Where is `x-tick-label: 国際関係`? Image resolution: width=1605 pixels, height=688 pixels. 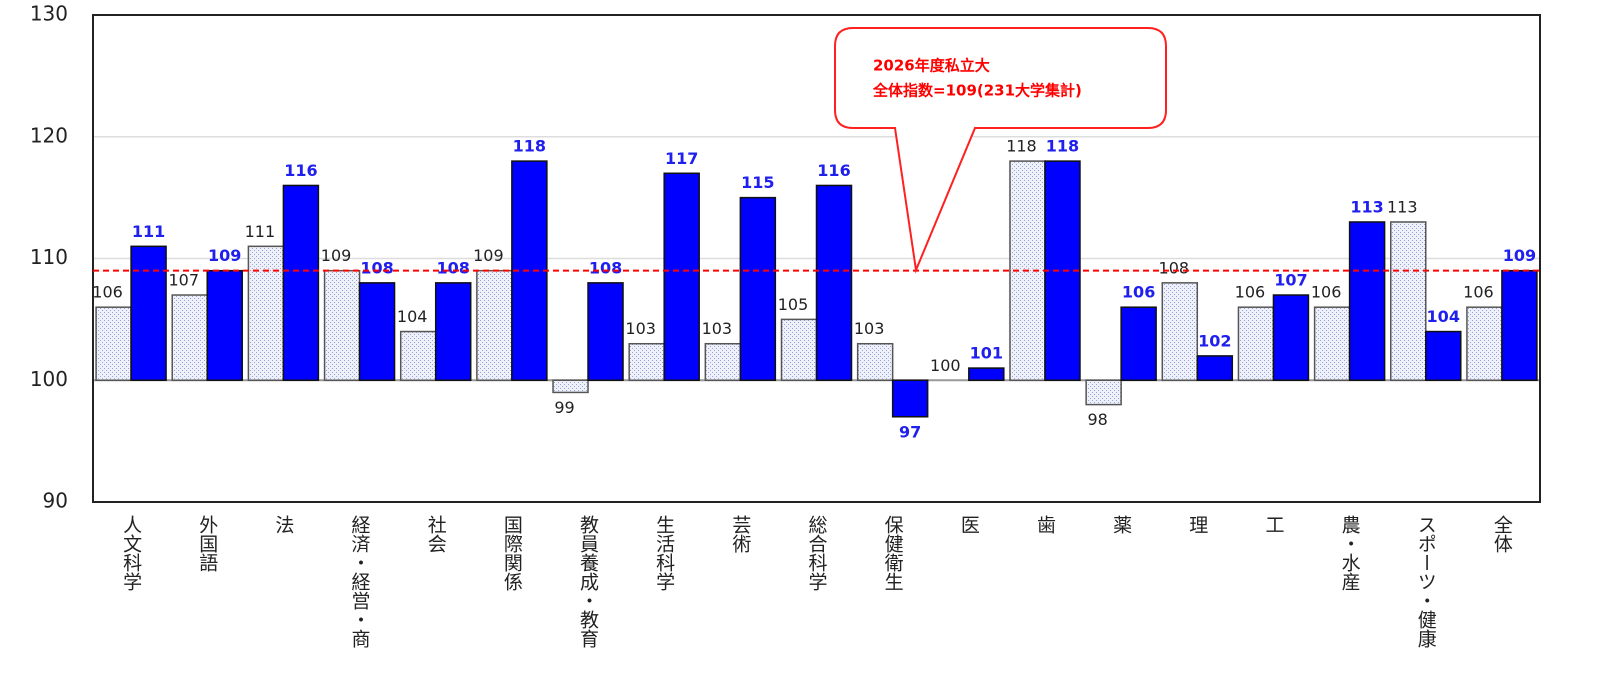
x-tick-label: 国際関係 is located at coordinates (512, 553).